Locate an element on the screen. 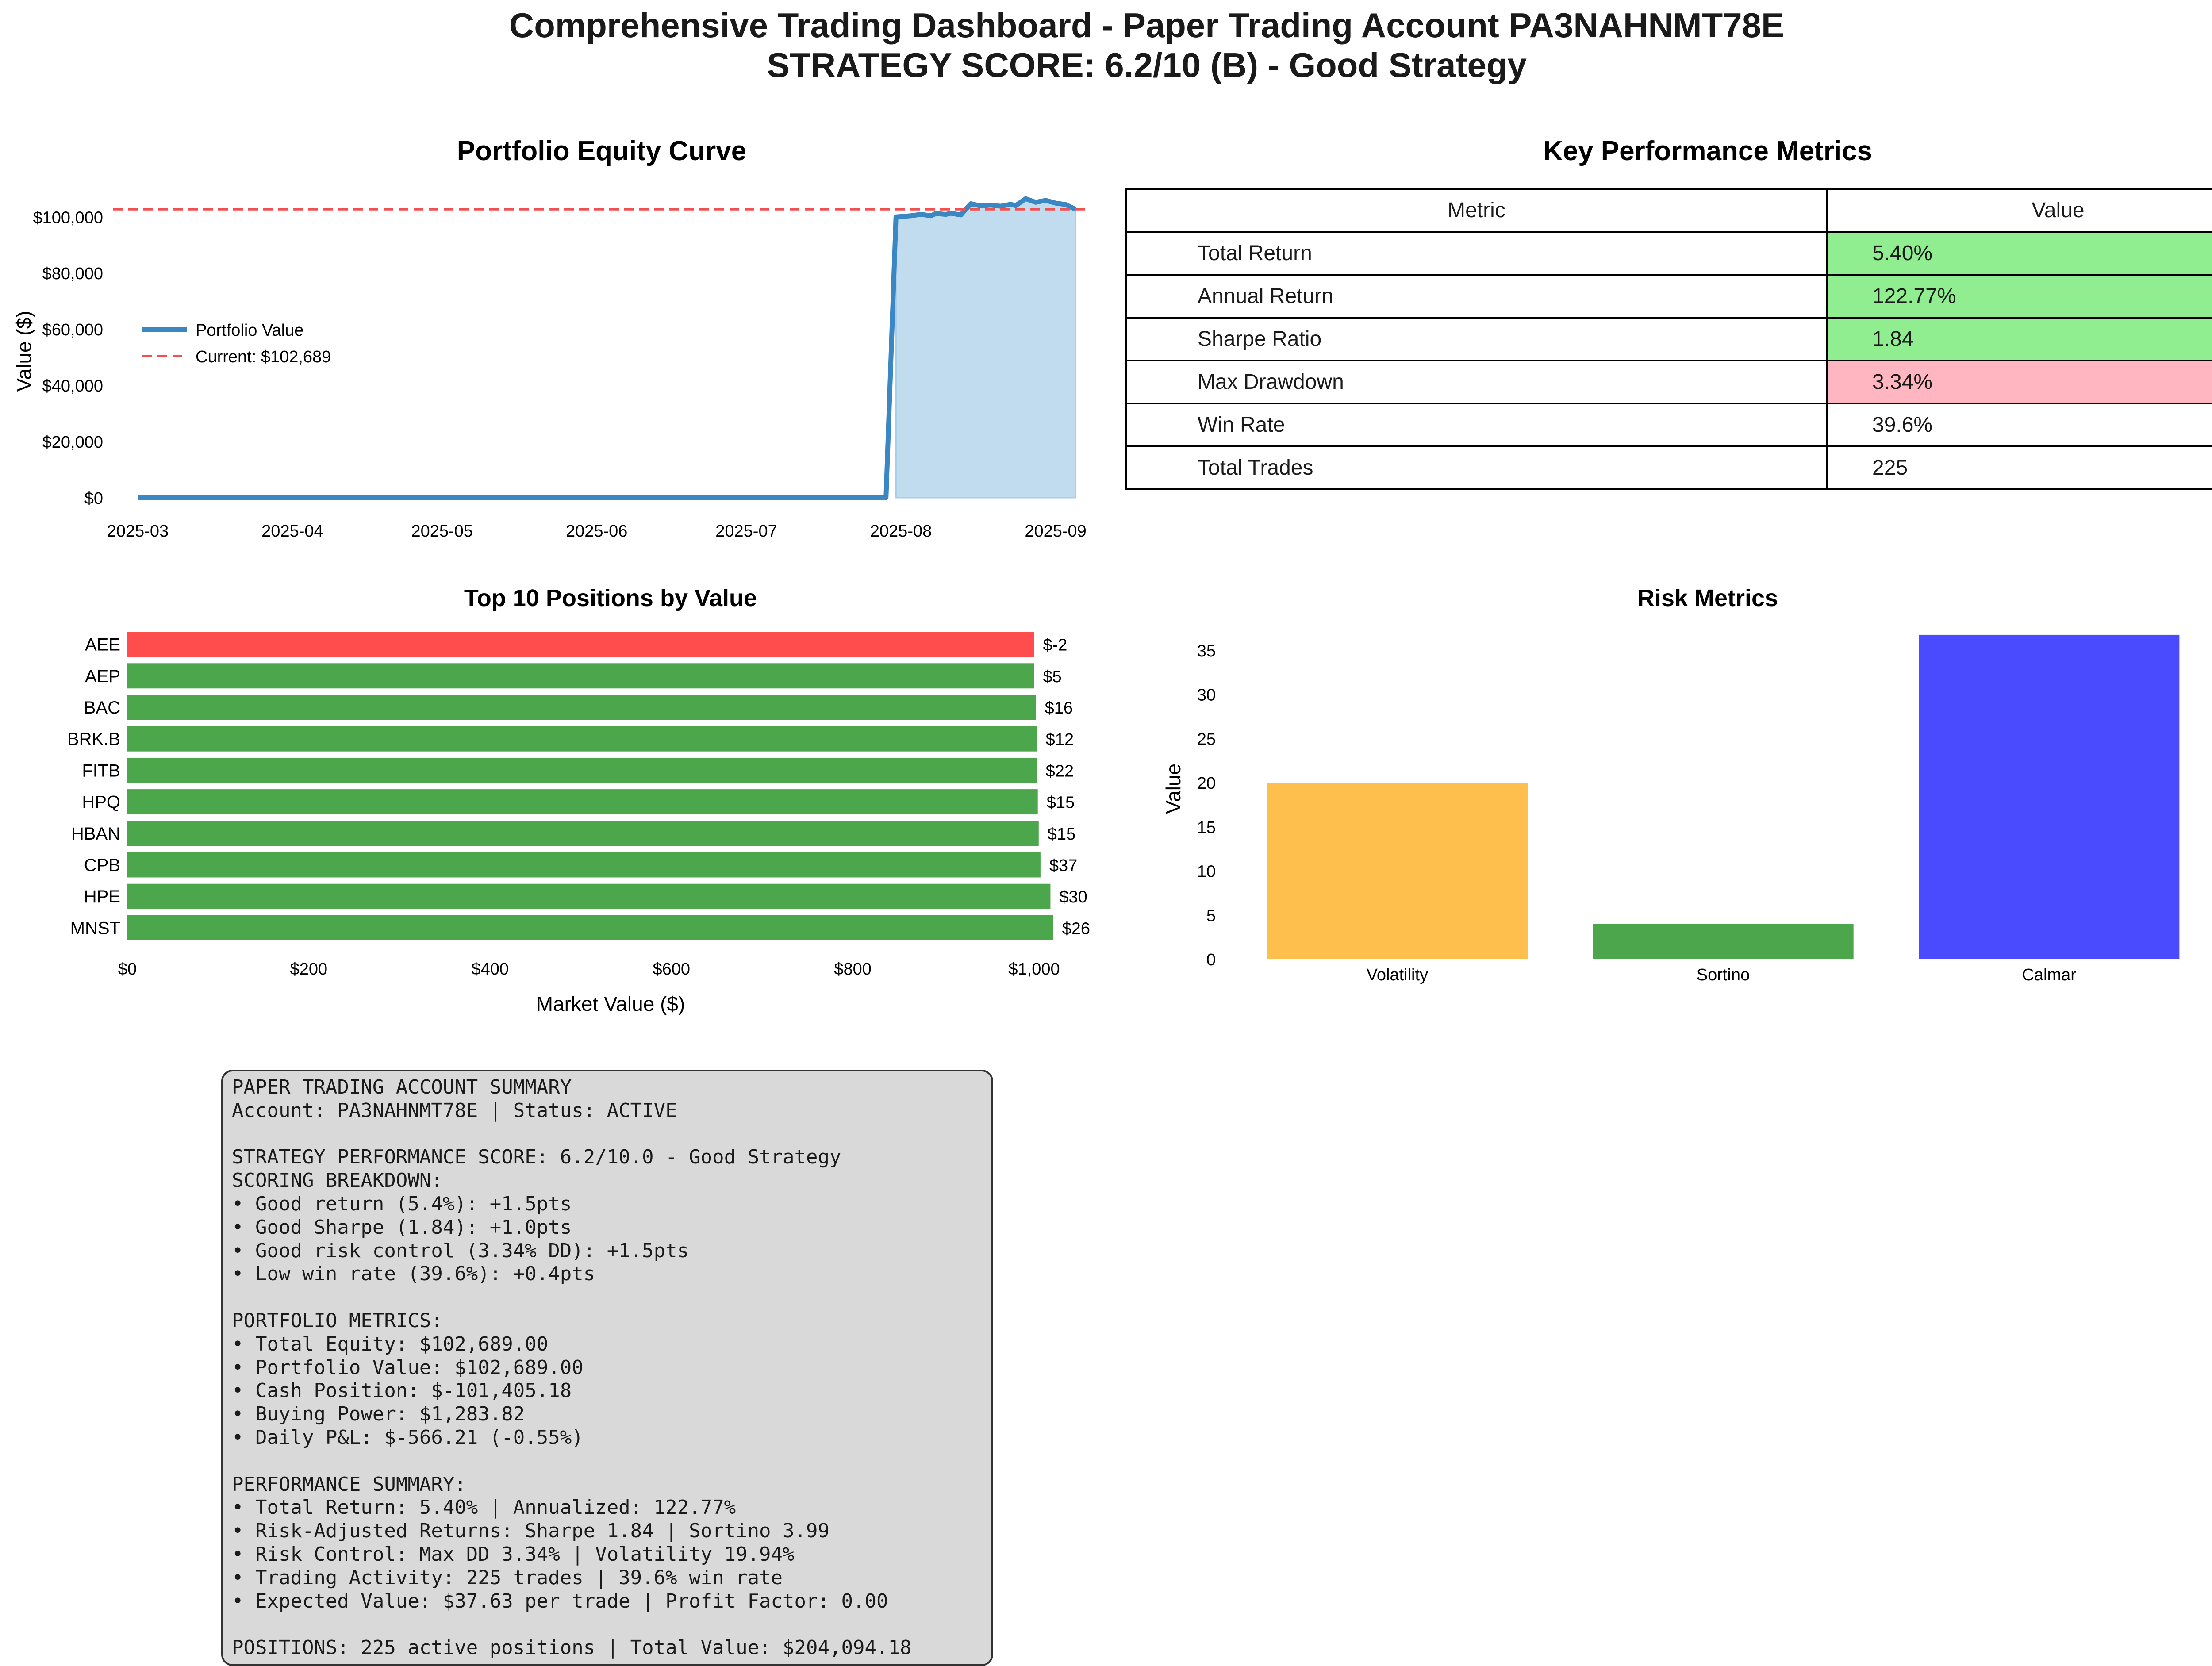 The width and height of the screenshot is (2212, 1666). legend-current-label: Current: $102,689 is located at coordinates (263, 357).